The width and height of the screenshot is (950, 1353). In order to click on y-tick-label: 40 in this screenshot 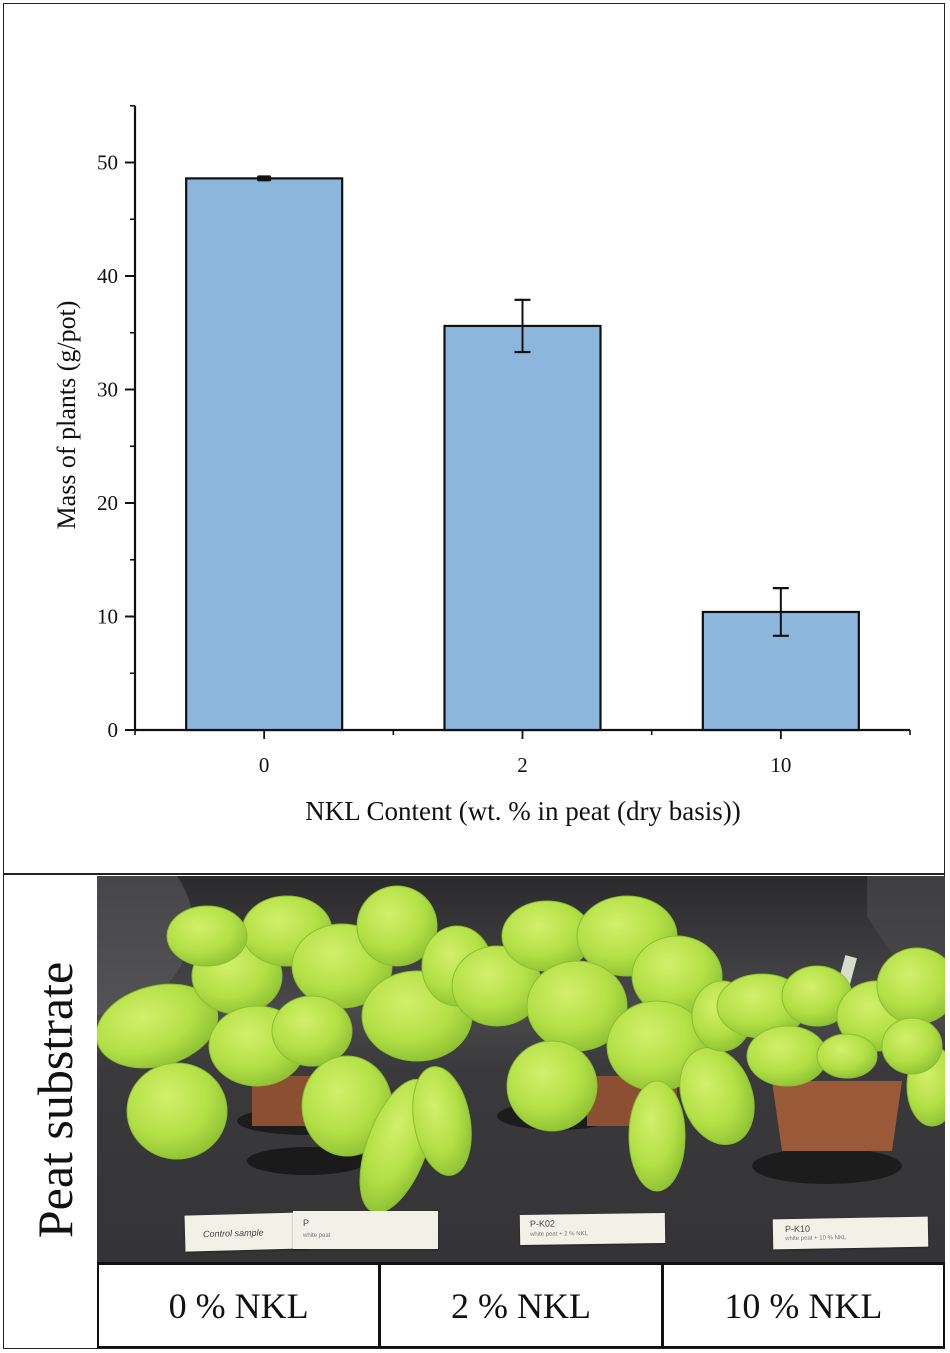, I will do `click(107, 276)`.